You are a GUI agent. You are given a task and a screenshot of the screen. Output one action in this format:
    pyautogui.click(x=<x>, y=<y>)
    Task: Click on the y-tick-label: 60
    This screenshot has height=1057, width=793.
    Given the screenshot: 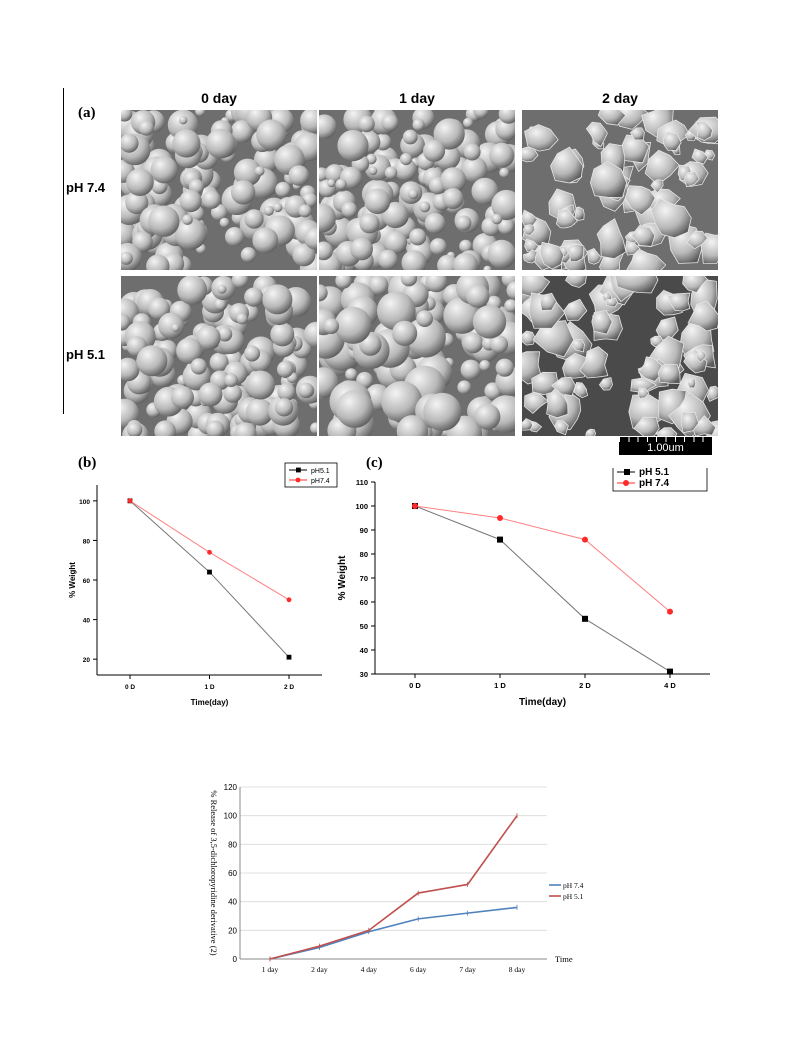 What is the action you would take?
    pyautogui.click(x=232, y=873)
    